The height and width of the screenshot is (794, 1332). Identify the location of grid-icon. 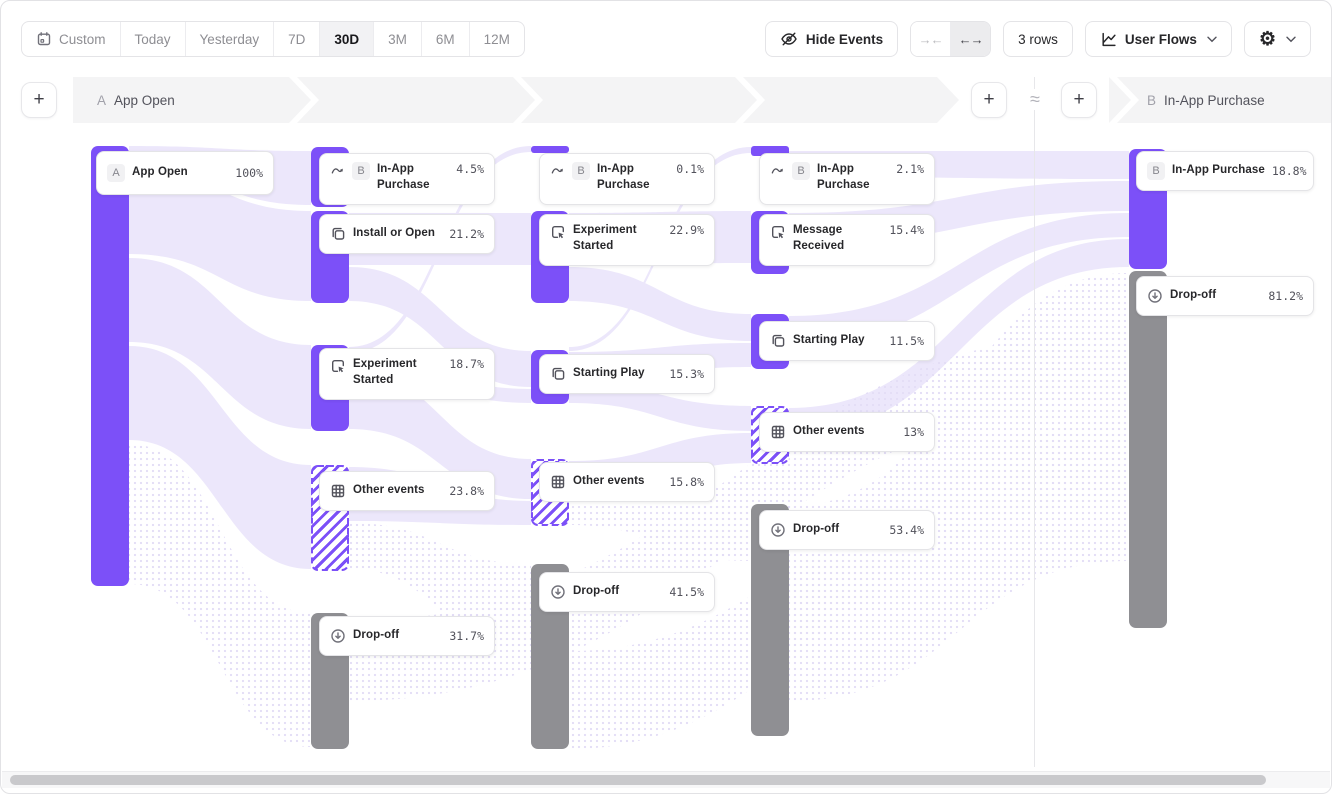
(778, 432).